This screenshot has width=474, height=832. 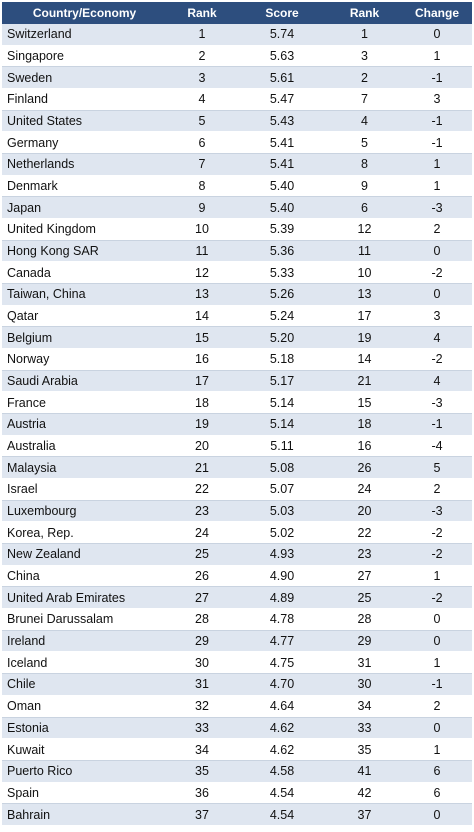 I want to click on score-cell: 5.36, so click(x=282, y=251).